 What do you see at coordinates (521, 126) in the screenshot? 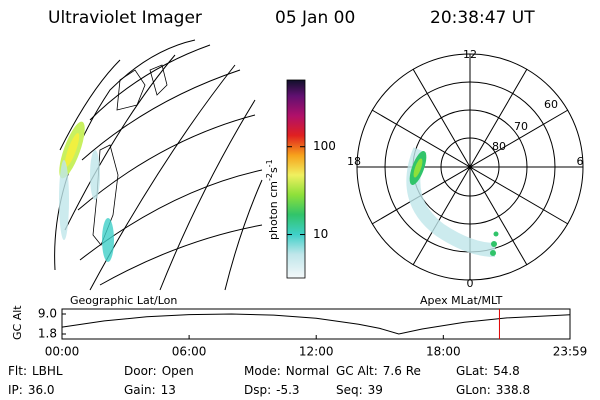
I see `lat-label: 70` at bounding box center [521, 126].